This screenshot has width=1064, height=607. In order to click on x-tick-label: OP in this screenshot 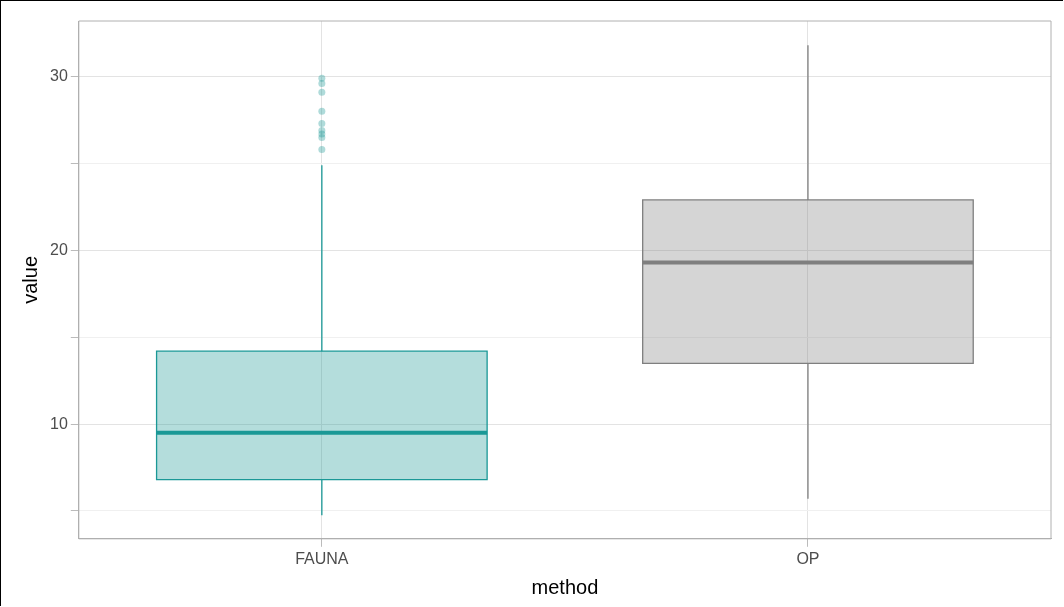, I will do `click(808, 558)`.